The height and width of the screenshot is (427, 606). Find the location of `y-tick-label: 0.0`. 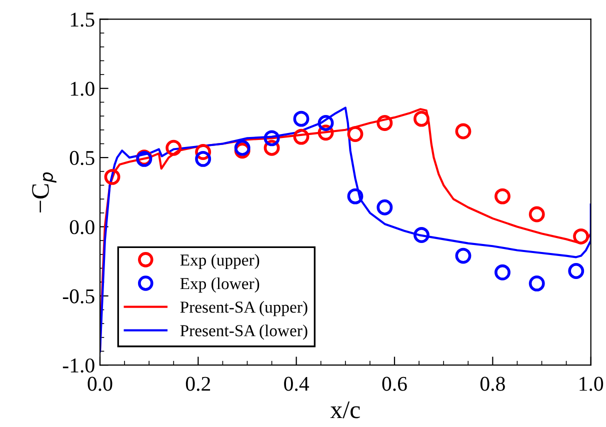

y-tick-label: 0.0 is located at coordinates (82, 227).